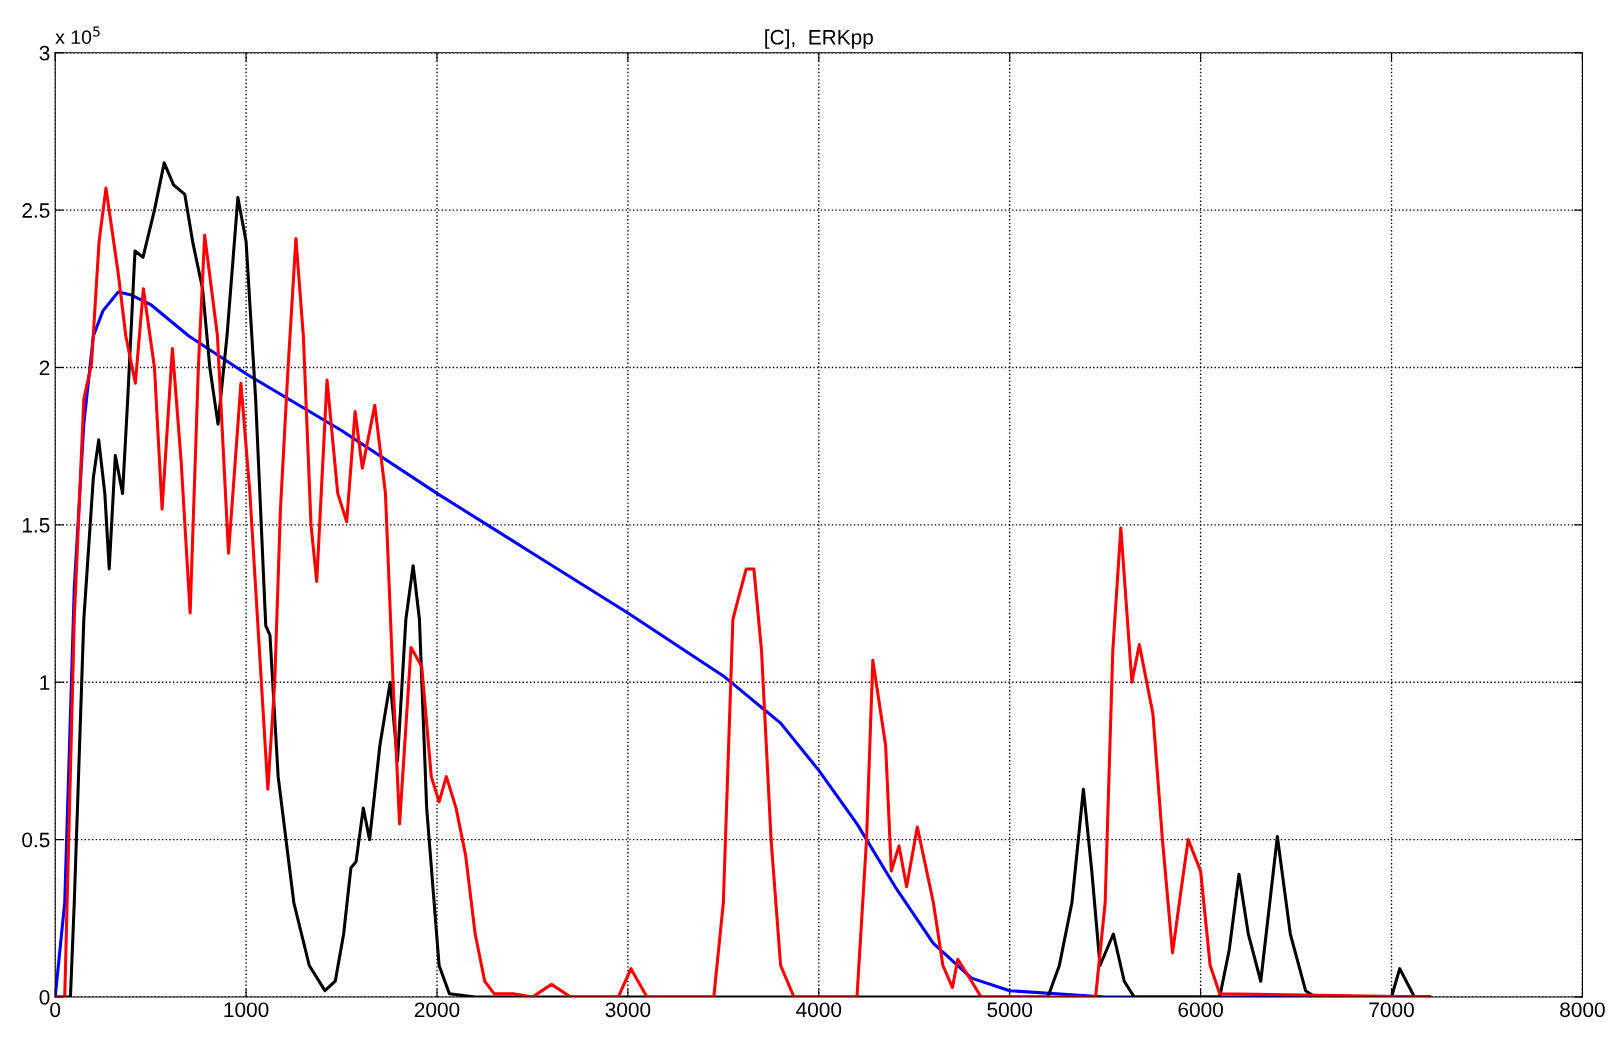 The width and height of the screenshot is (1623, 1055). I want to click on x-tick-label: 8000, so click(1582, 1010).